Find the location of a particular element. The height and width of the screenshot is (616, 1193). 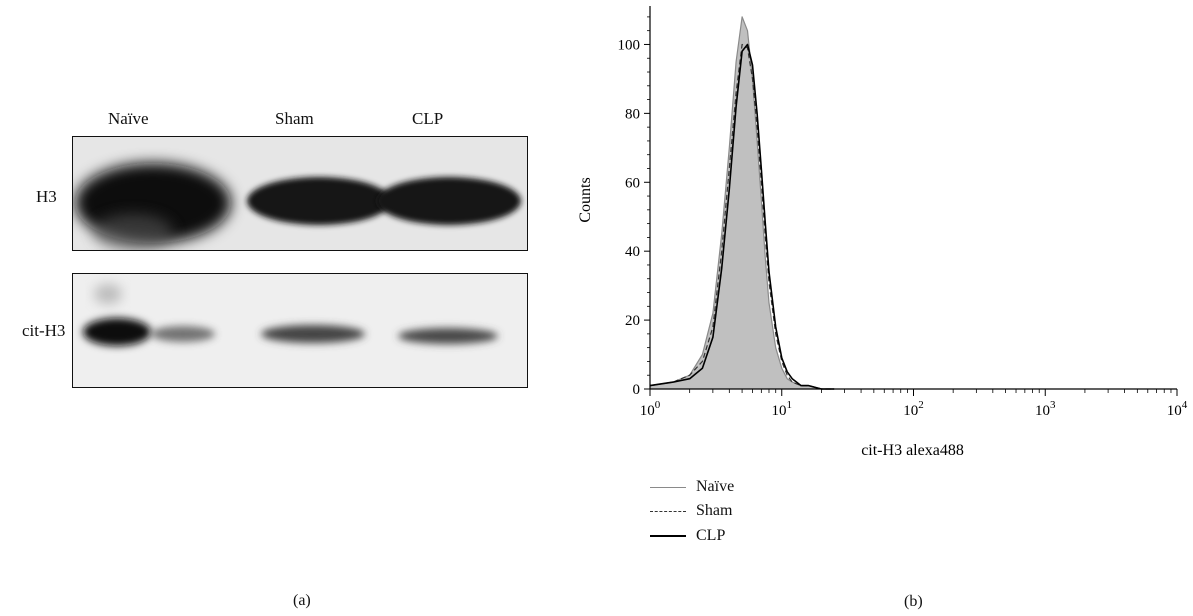

h3-blot-image is located at coordinates (300, 193).